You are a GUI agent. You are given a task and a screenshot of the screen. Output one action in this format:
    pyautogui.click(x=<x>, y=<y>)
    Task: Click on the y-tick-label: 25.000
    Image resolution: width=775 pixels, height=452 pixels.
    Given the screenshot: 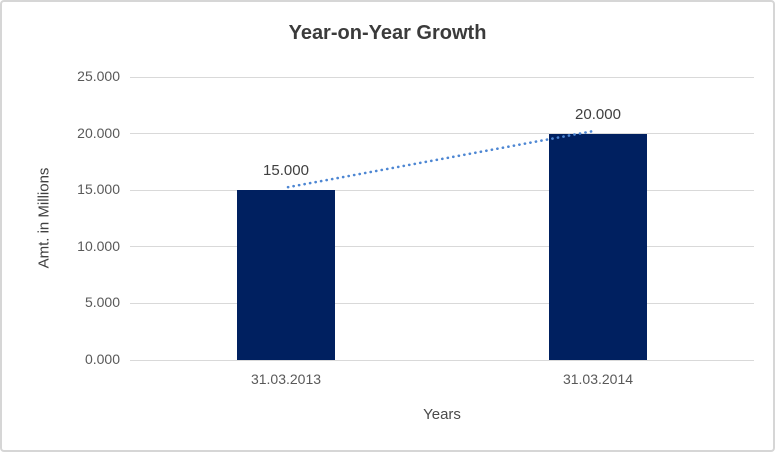 What is the action you would take?
    pyautogui.click(x=98, y=76)
    